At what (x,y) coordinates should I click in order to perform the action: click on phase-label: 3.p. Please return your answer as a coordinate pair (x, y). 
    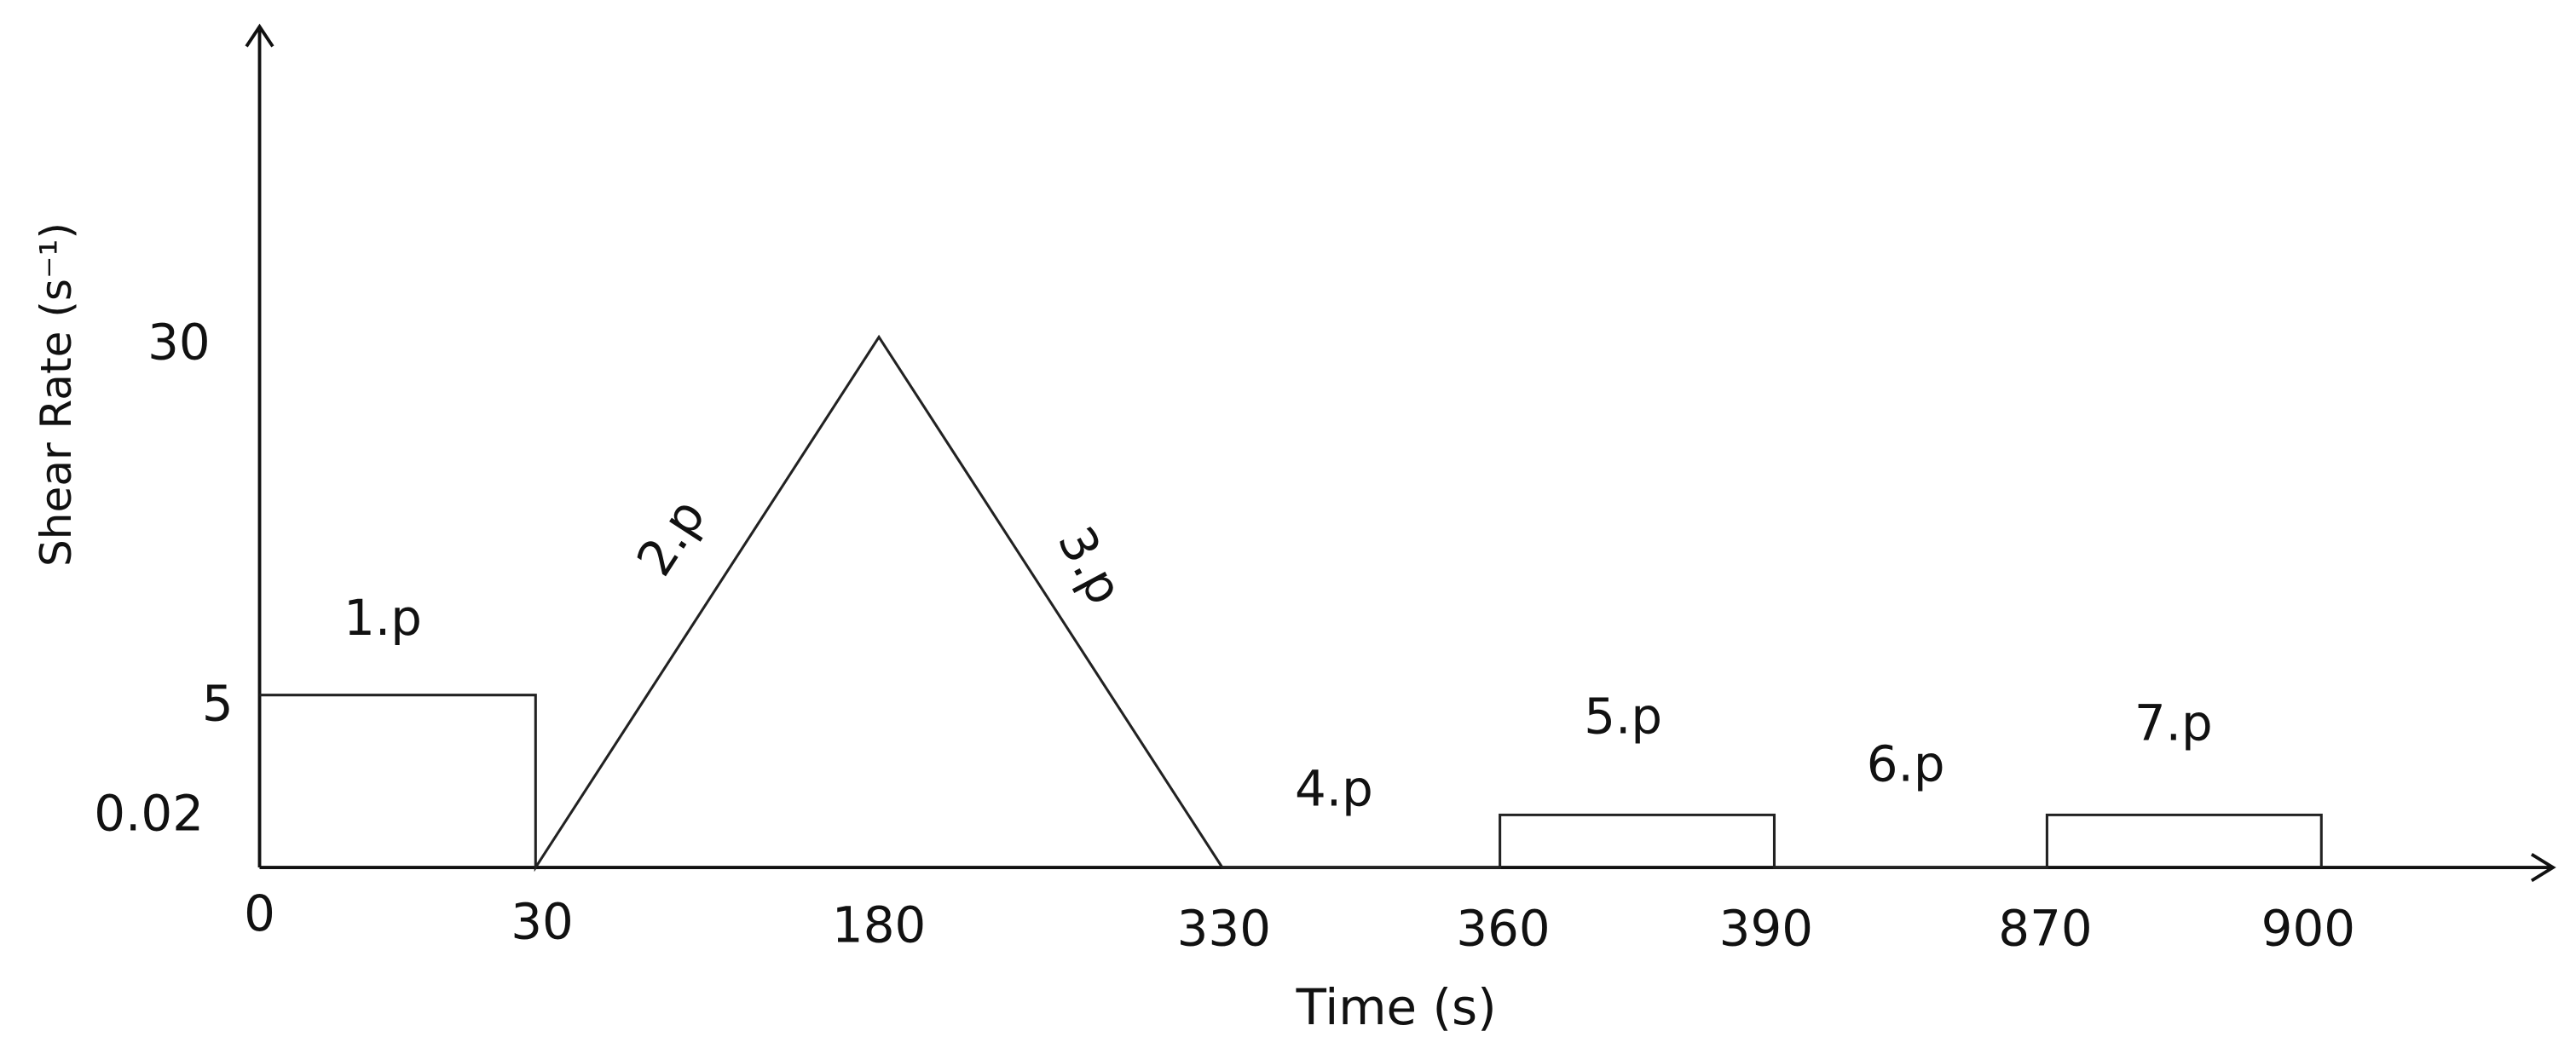
    Looking at the image, I should click on (1091, 565).